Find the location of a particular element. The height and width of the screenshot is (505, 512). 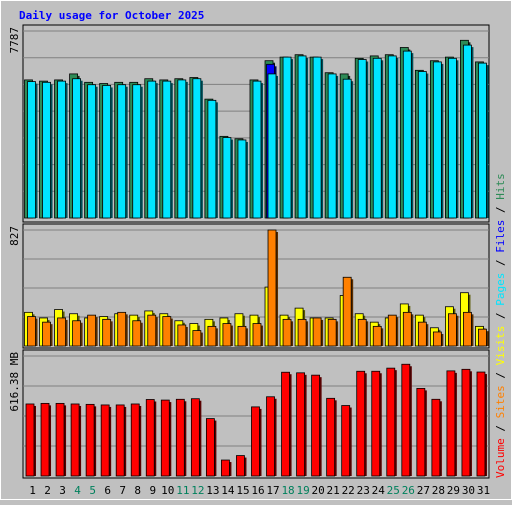

x-tick-label: 18 is located at coordinates (287, 490).